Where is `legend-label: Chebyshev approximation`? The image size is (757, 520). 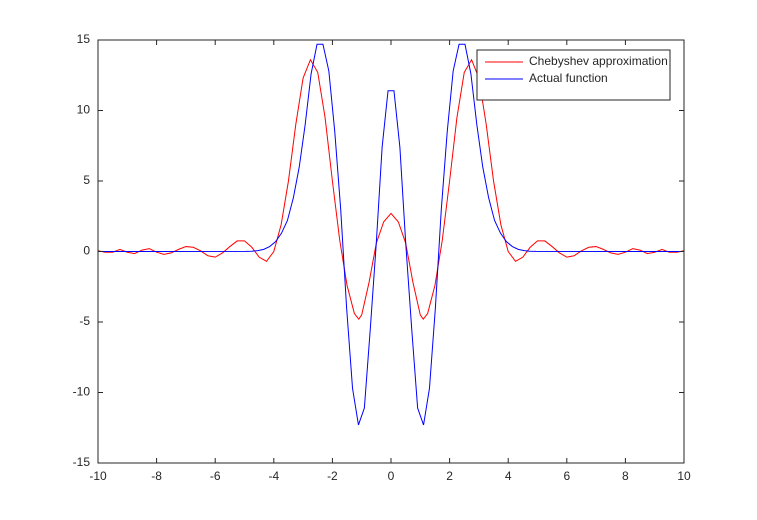 legend-label: Chebyshev approximation is located at coordinates (598, 61).